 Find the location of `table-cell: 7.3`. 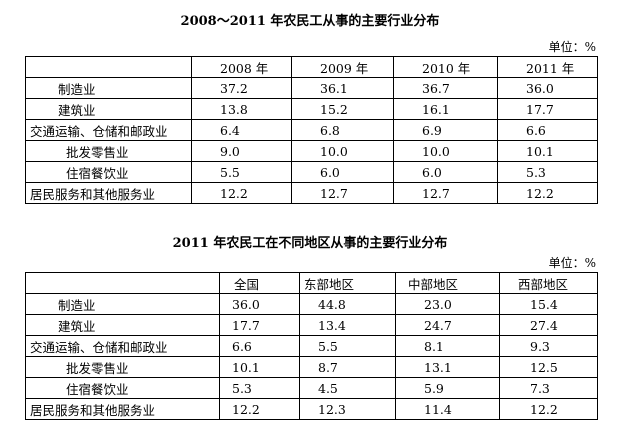

table-cell: 7.3 is located at coordinates (548, 388).